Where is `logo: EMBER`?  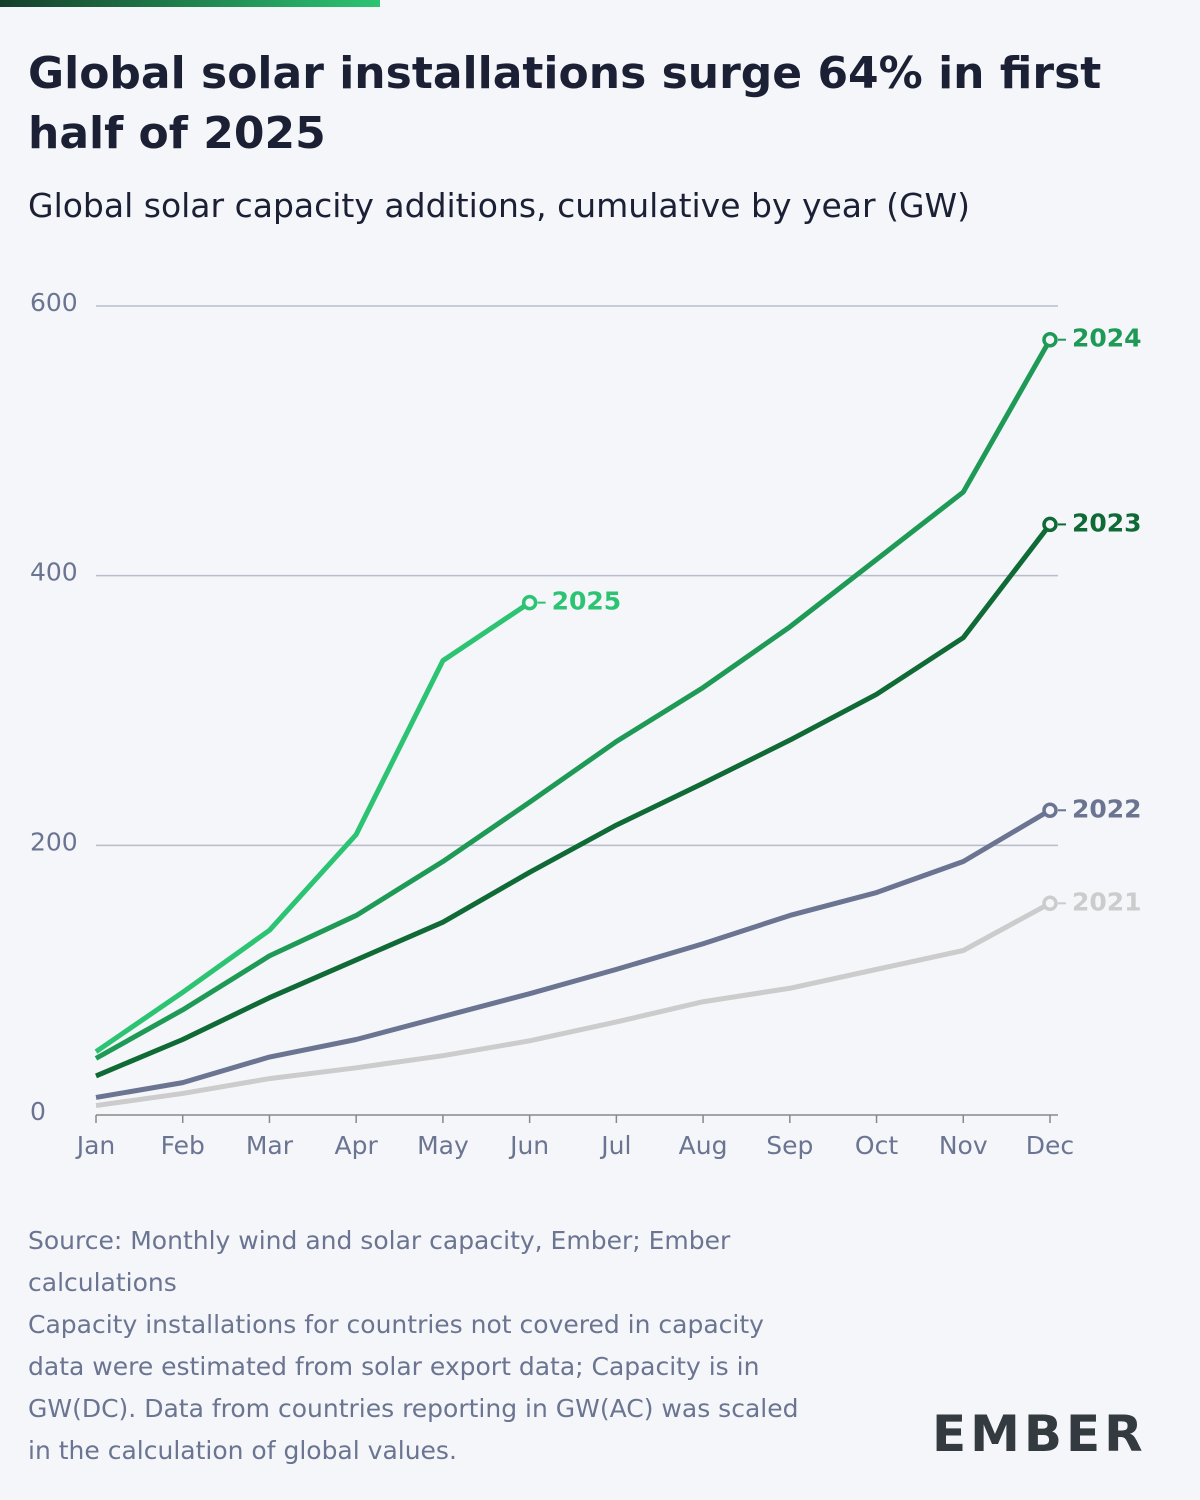
logo: EMBER is located at coordinates (1039, 1434).